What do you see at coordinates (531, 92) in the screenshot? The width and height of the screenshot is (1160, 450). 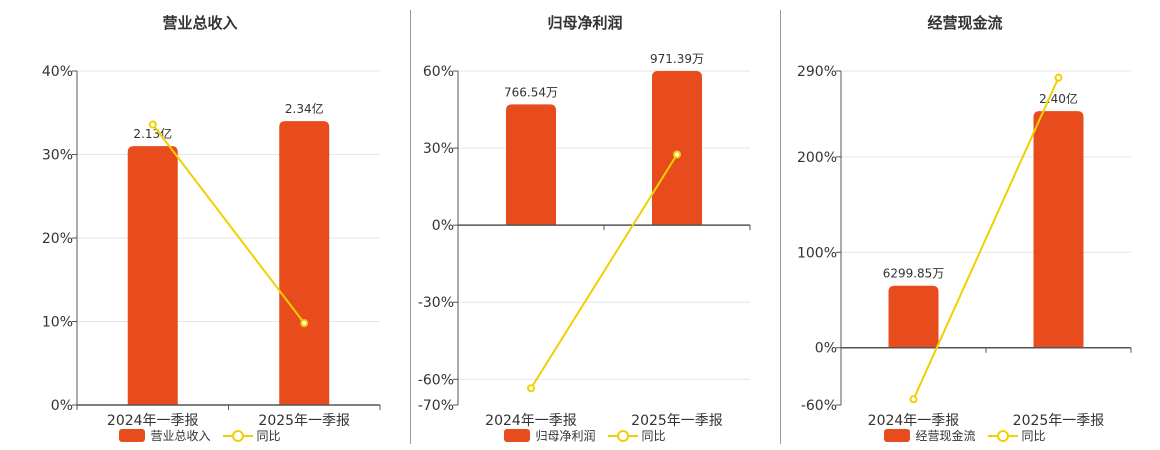 I see `bar-value-label: 766.54万` at bounding box center [531, 92].